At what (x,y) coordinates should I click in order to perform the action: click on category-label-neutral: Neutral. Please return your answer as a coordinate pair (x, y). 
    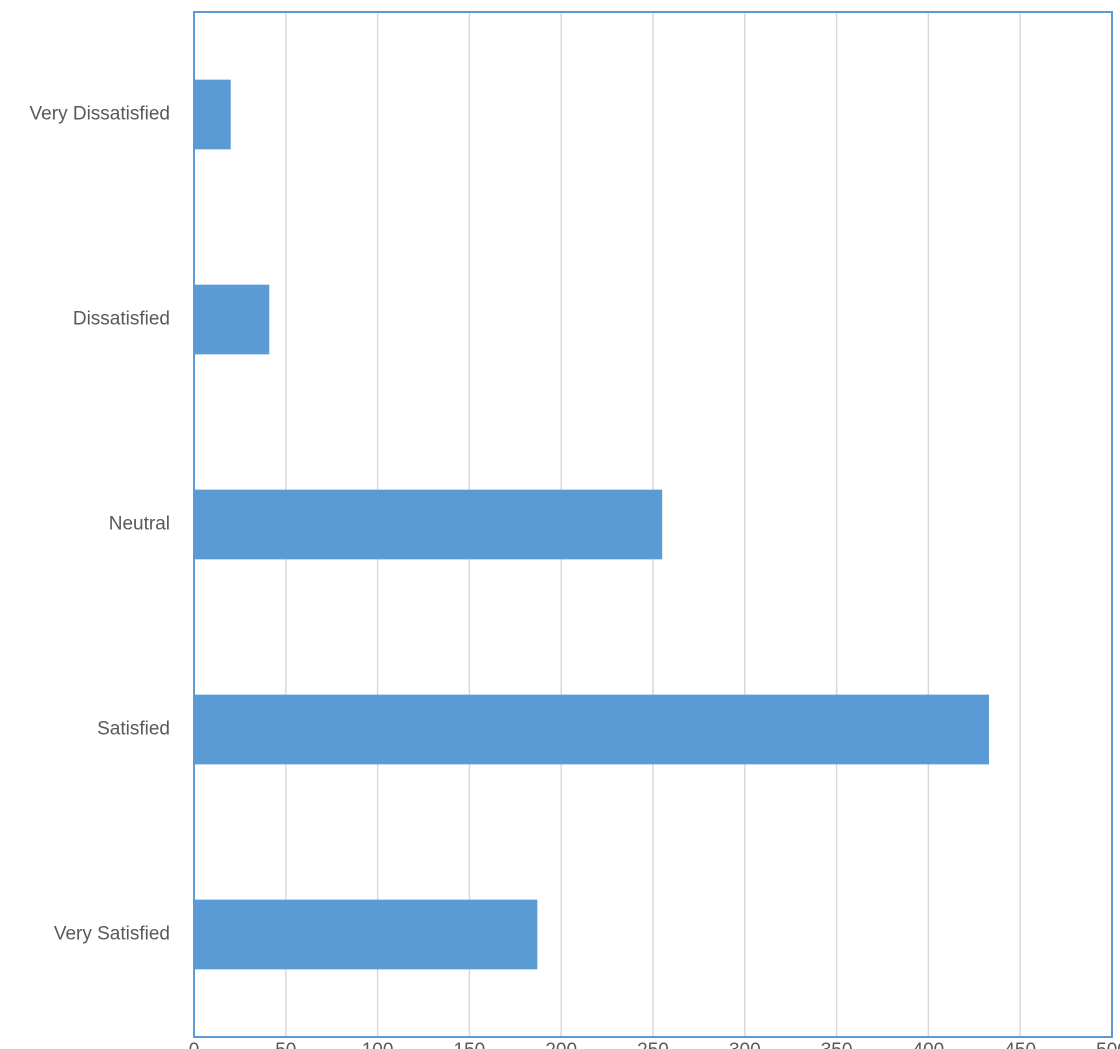
    Looking at the image, I should click on (139, 524).